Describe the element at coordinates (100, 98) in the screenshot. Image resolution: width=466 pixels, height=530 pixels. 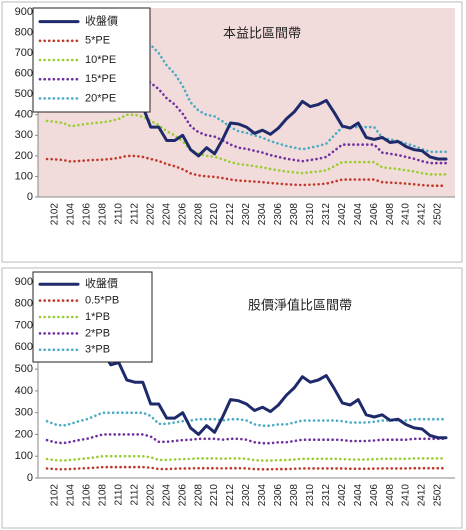
I see `legend-label: 20*PE` at that location.